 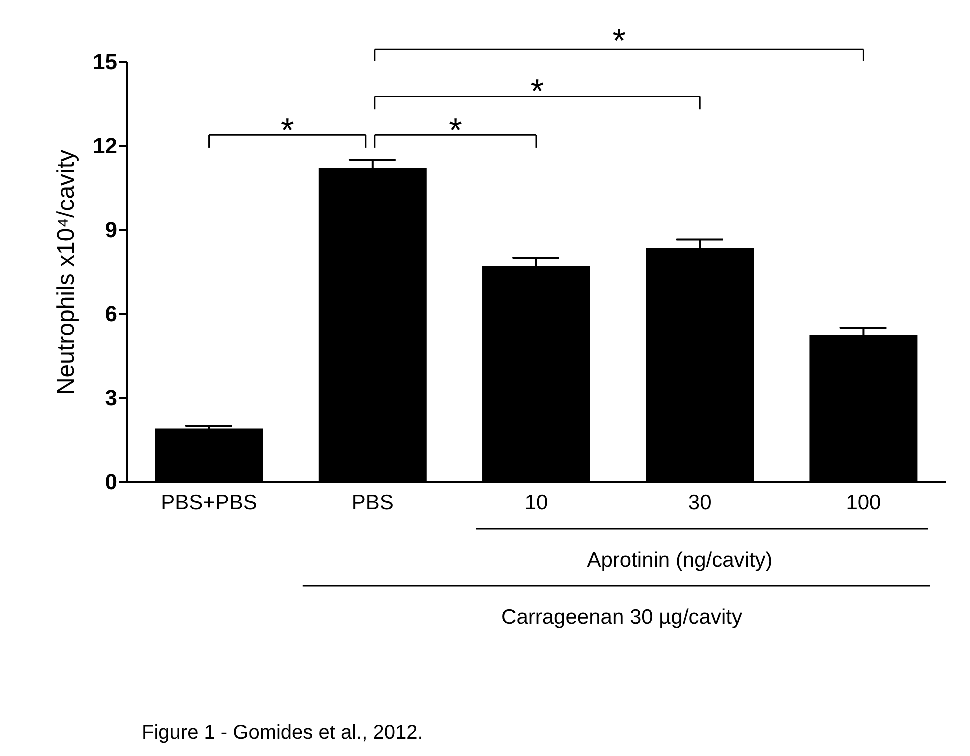 What do you see at coordinates (111, 314) in the screenshot?
I see `y-tick-label: 6` at bounding box center [111, 314].